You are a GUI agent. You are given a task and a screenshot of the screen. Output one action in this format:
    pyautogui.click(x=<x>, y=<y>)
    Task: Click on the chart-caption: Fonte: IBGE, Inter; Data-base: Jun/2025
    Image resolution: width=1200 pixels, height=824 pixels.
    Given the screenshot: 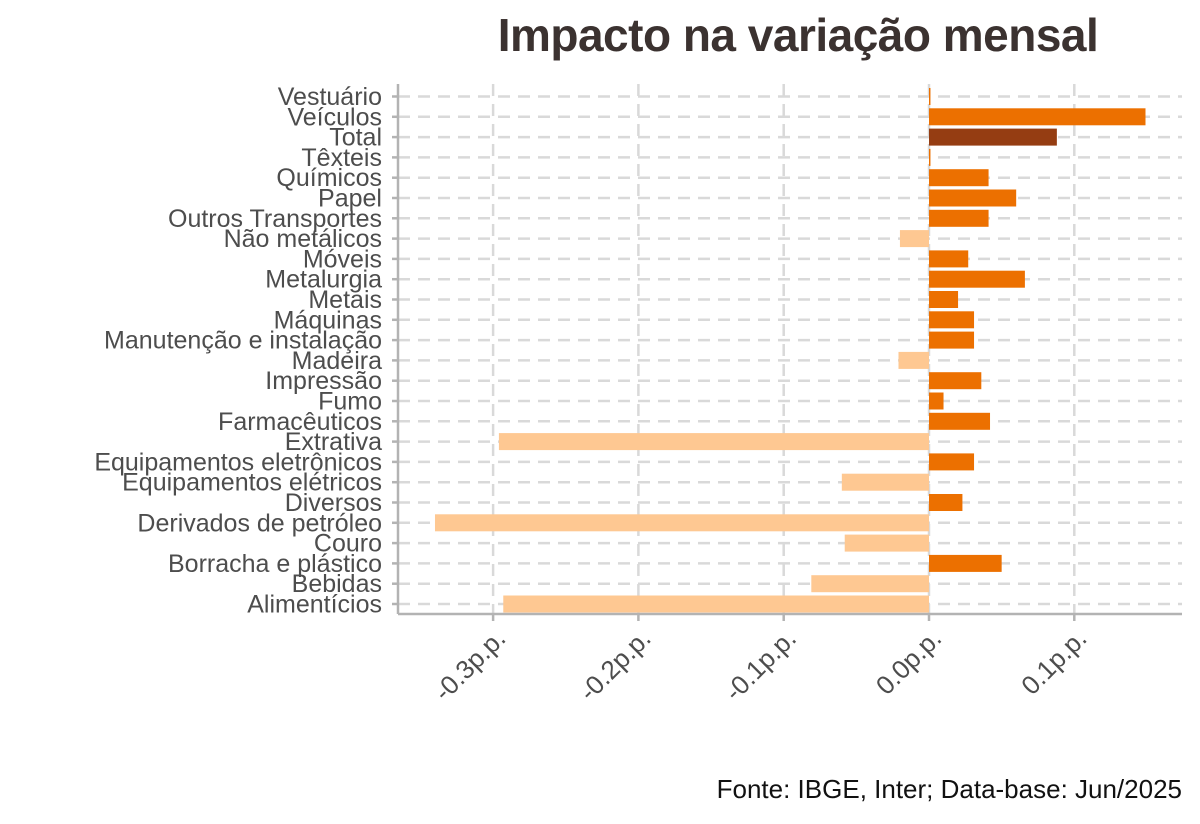 What is the action you would take?
    pyautogui.click(x=949, y=789)
    